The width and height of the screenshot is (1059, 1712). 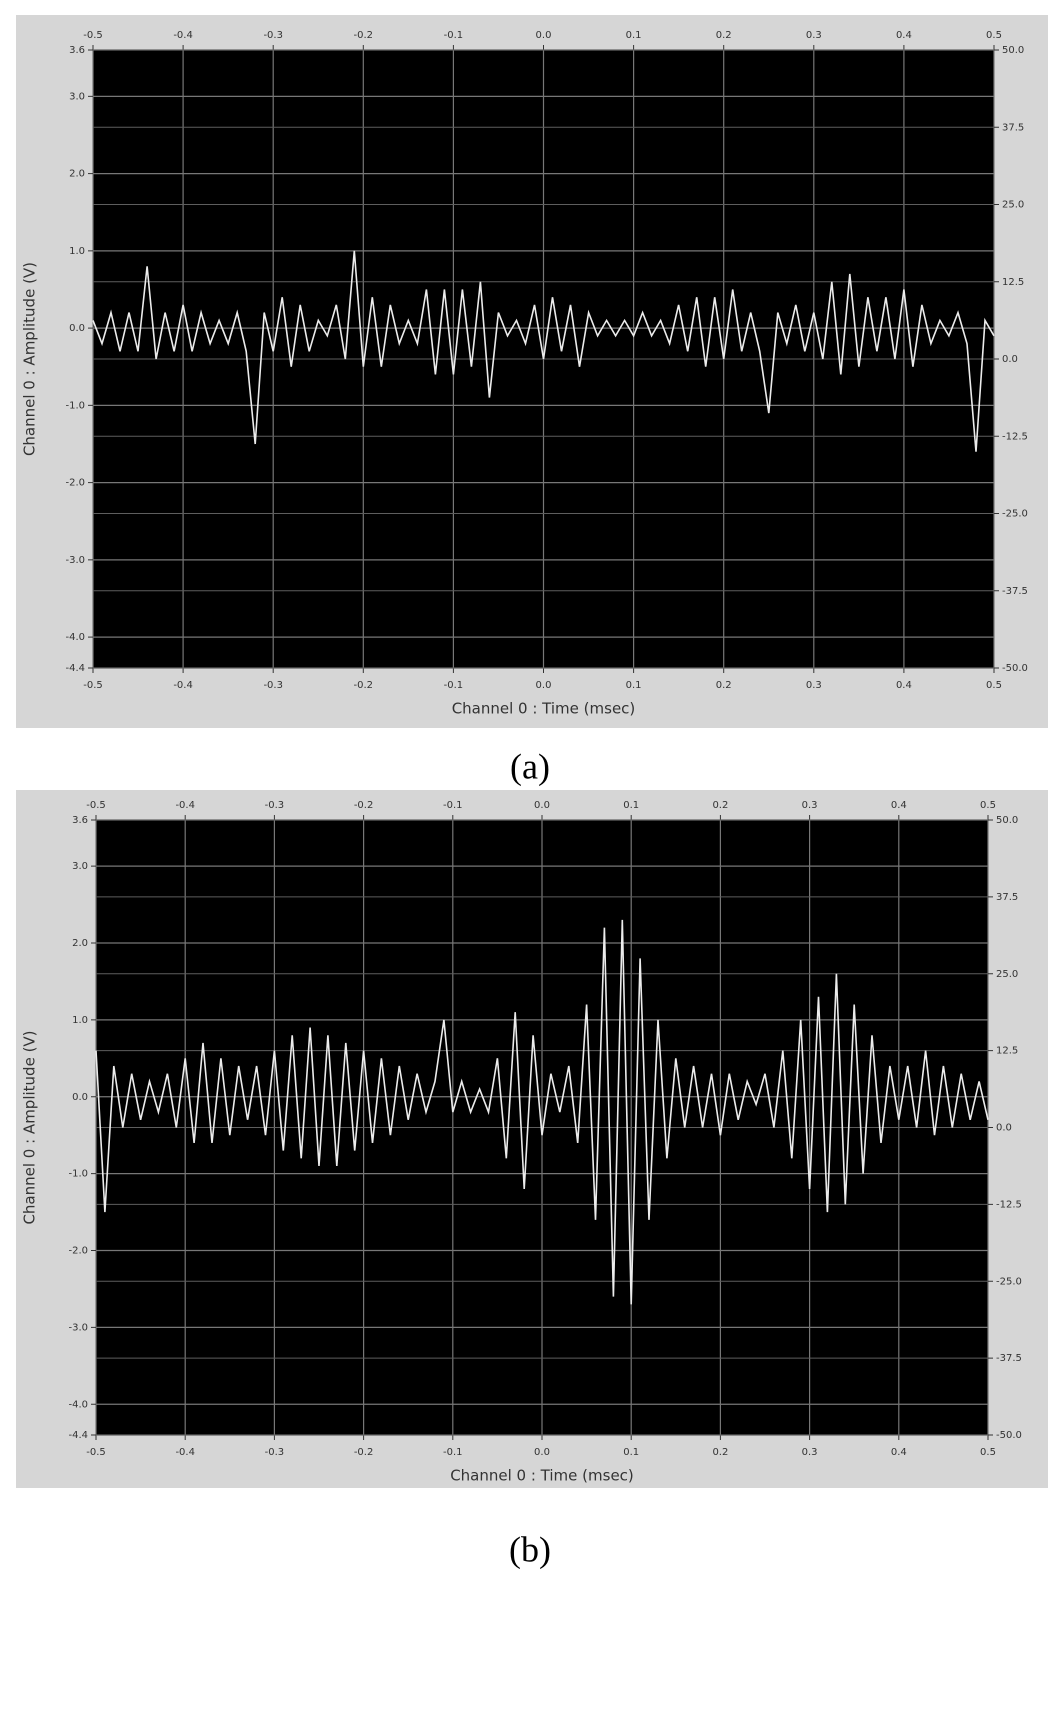 I want to click on caption: (a), so click(x=530, y=766).